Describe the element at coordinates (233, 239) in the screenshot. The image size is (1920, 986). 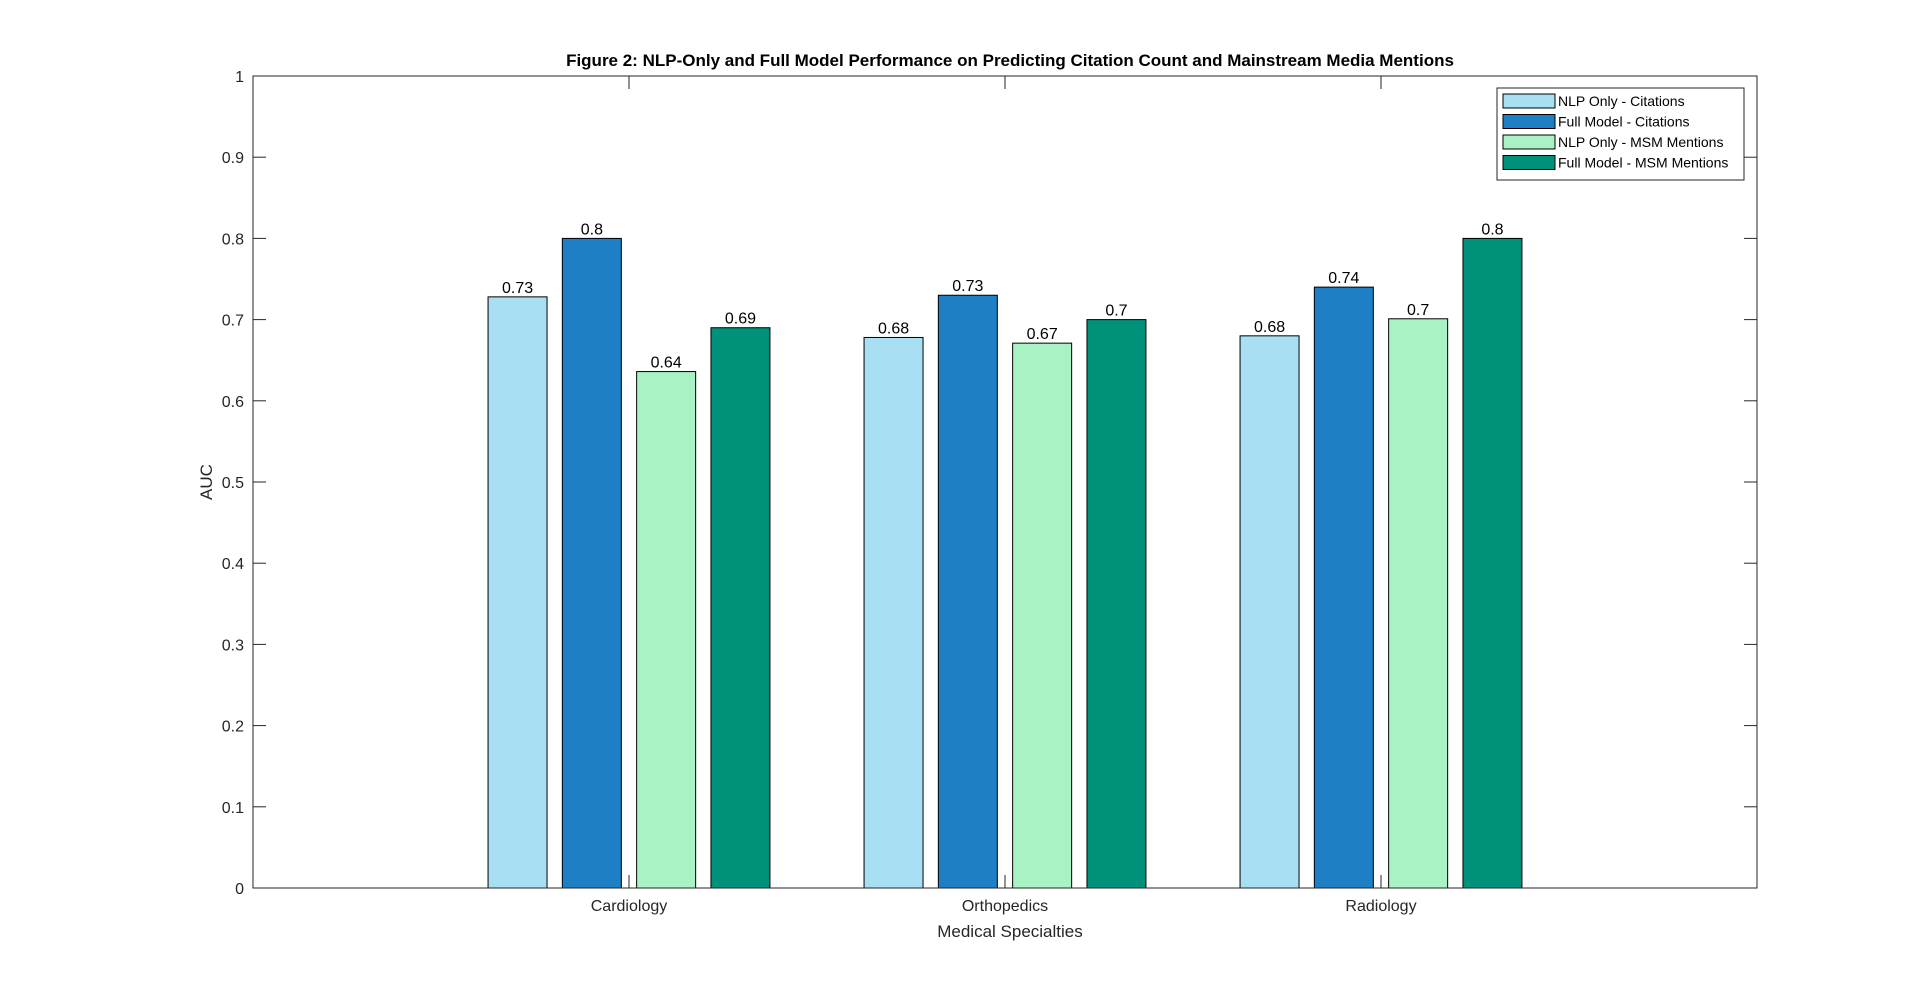
I see `y-tick-label: 0.8` at that location.